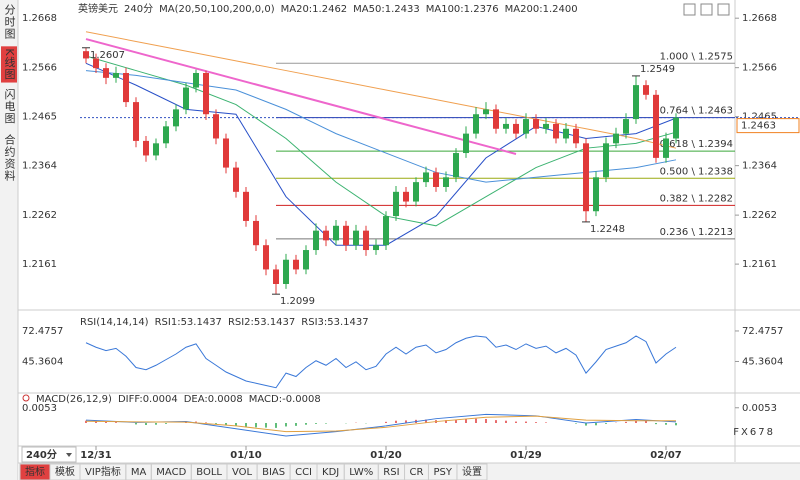 The height and width of the screenshot is (480, 800). I want to click on toolbar-tab: LW%, so click(361, 472).